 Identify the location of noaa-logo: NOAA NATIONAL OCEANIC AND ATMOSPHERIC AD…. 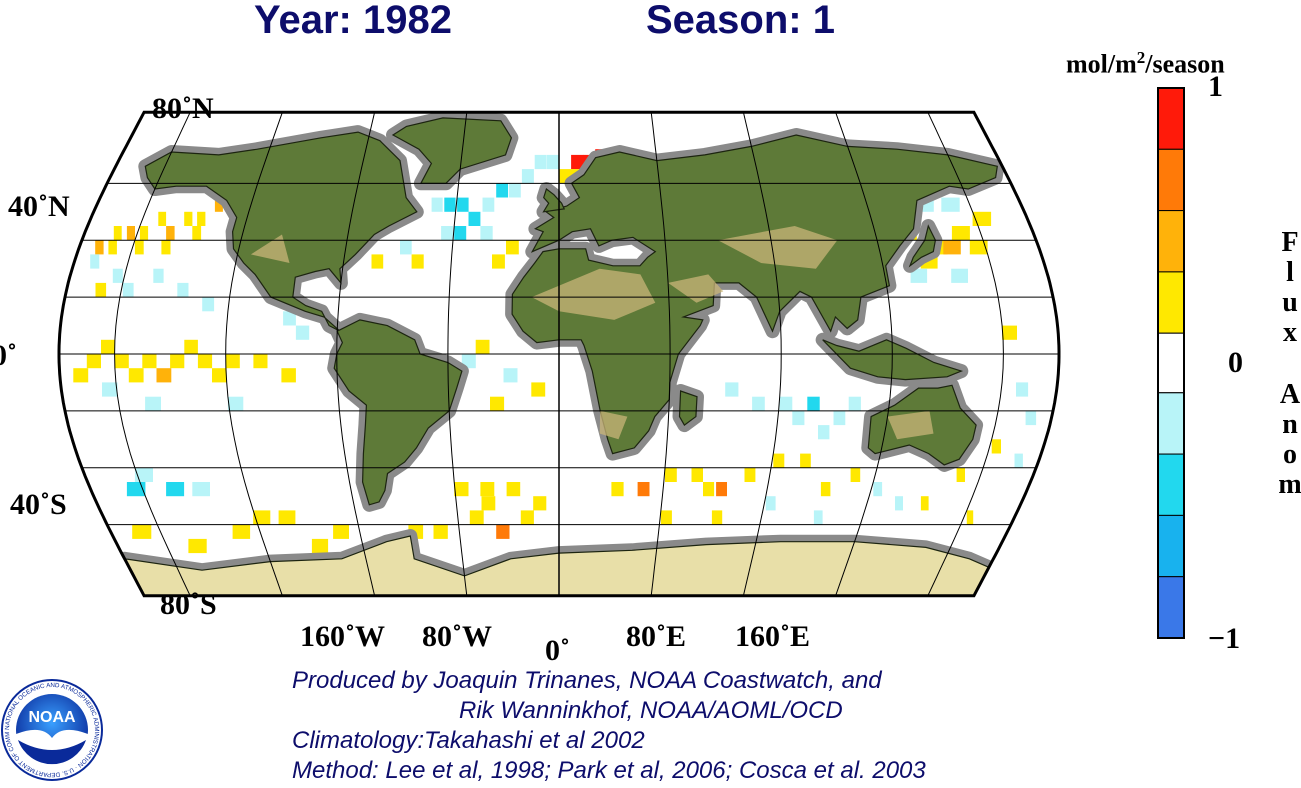
(52, 730).